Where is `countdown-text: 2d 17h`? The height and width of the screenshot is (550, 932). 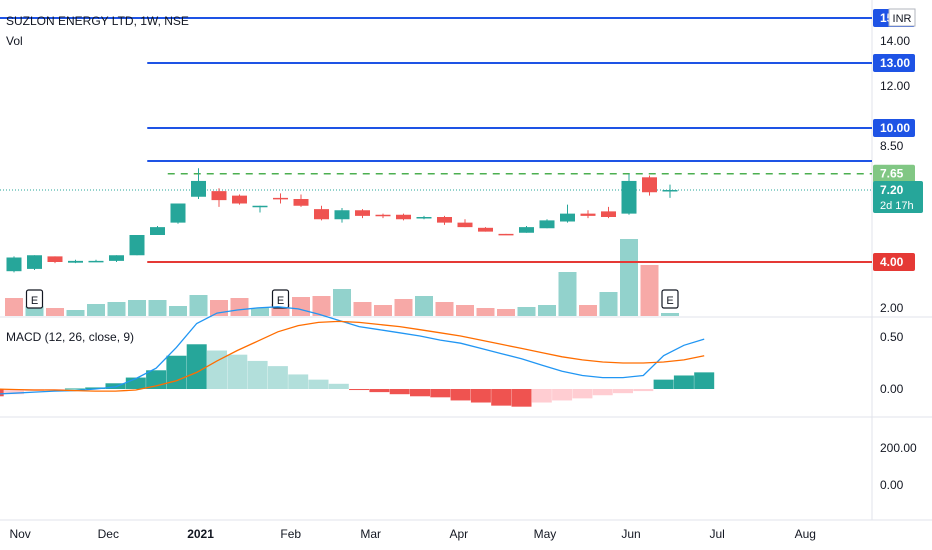 countdown-text: 2d 17h is located at coordinates (897, 206).